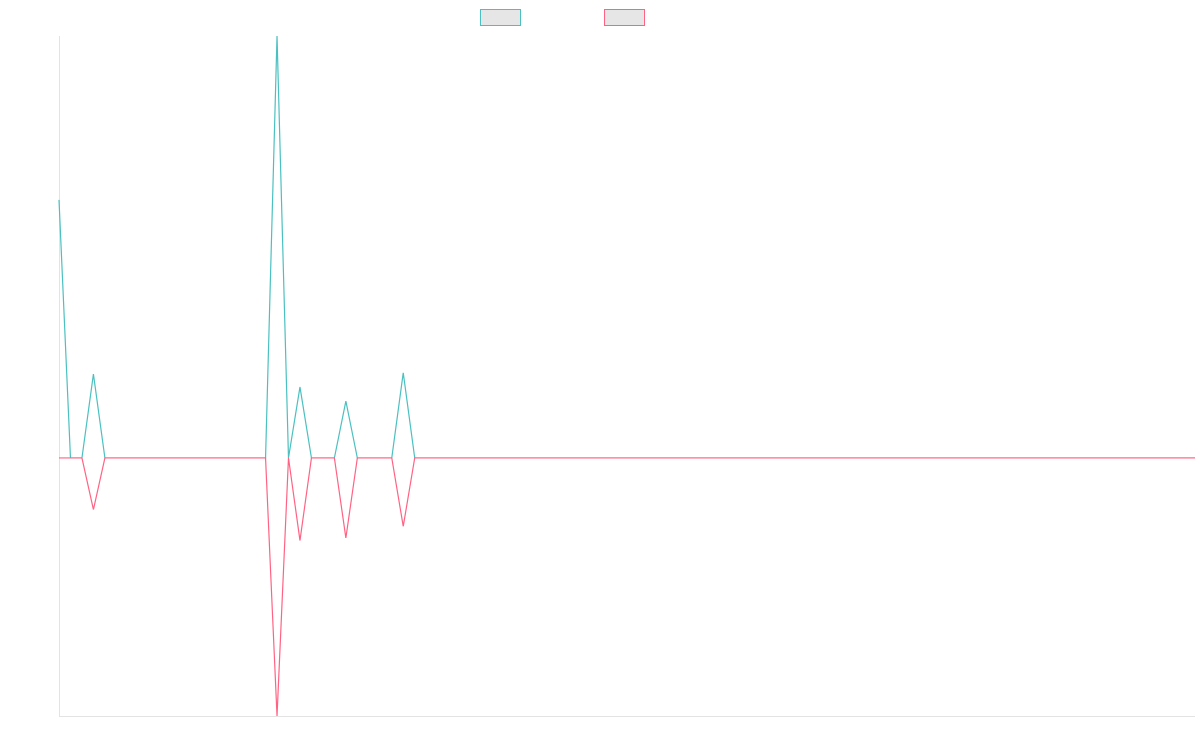  What do you see at coordinates (562, 17) in the screenshot?
I see `legend` at bounding box center [562, 17].